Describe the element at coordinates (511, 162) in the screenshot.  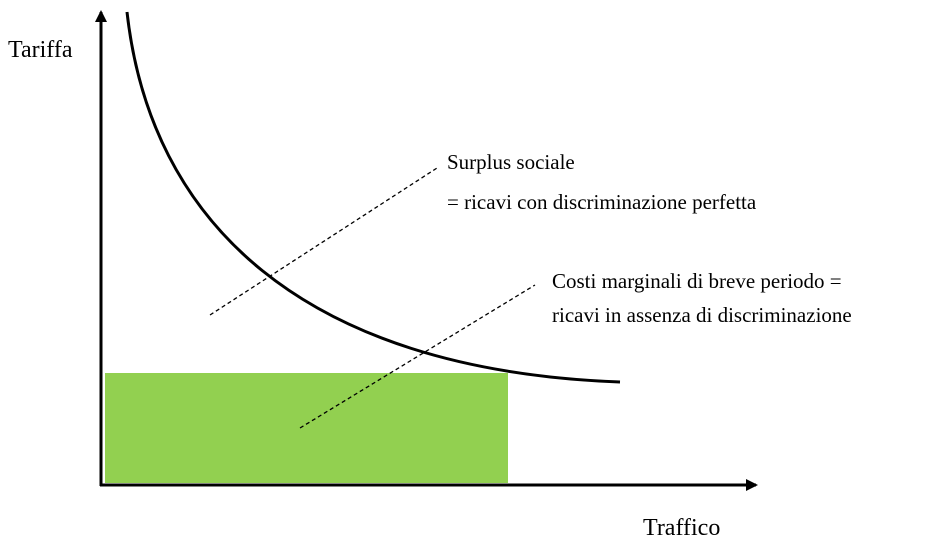
I see `annotation: Surplus sociale` at that location.